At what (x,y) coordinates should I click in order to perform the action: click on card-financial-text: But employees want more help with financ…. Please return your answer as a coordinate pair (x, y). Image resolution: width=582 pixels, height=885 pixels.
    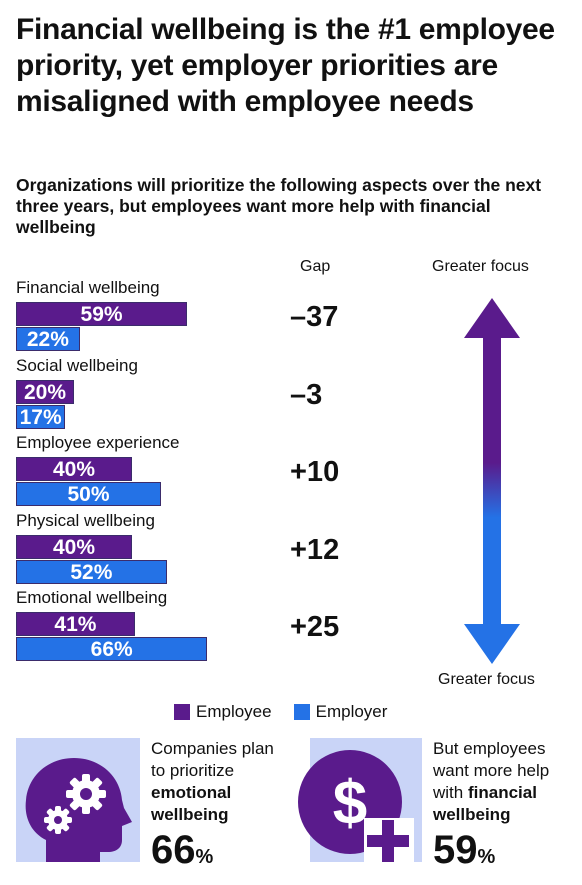
    Looking at the image, I should click on (503, 782).